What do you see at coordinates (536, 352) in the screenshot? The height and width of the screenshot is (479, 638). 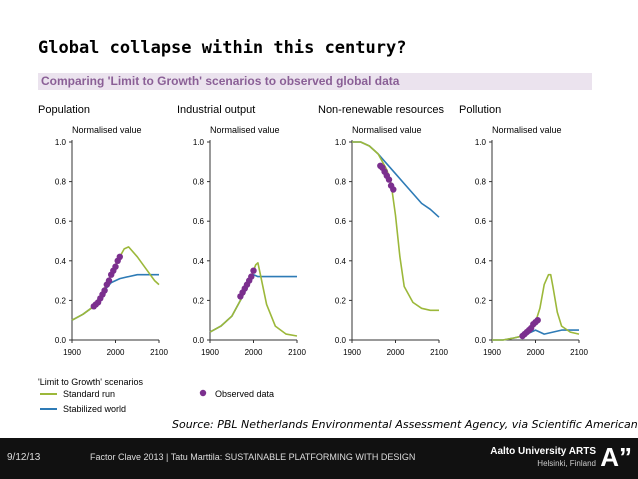 I see `pollution-xtick-label: 2000` at bounding box center [536, 352].